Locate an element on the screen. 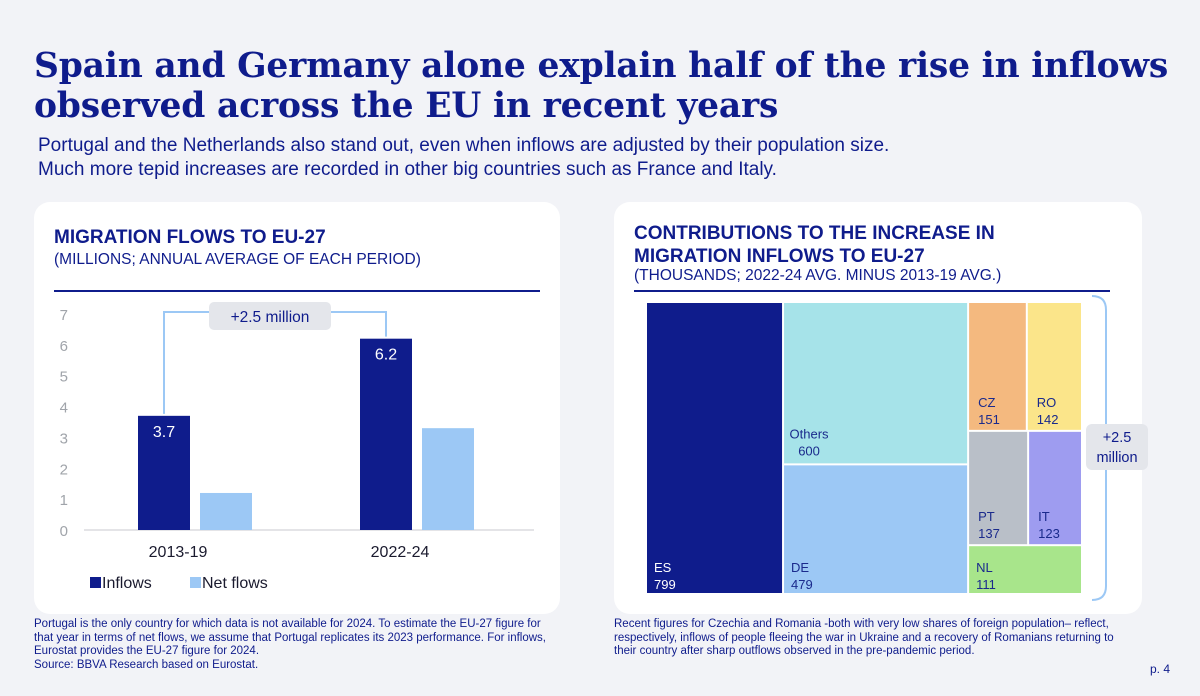 The width and height of the screenshot is (1200, 696). y-tick-label: 0 is located at coordinates (64, 531).